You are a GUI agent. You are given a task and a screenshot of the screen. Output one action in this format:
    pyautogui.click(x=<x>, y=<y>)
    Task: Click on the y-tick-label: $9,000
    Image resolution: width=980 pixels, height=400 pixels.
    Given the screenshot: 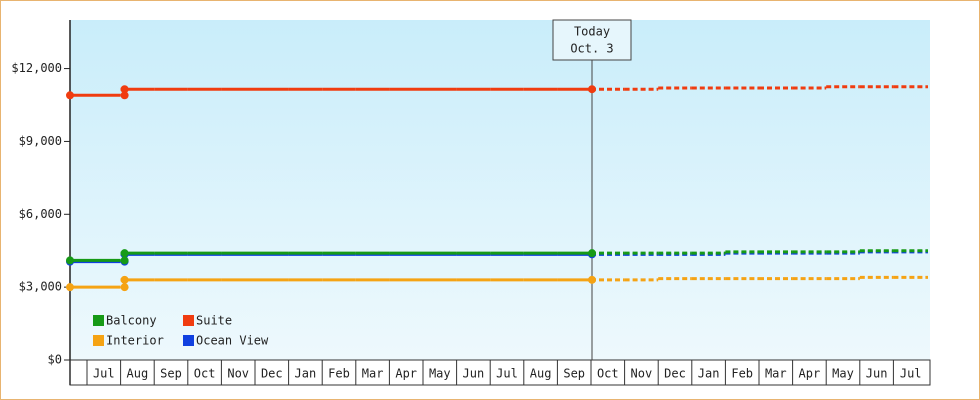 What is the action you would take?
    pyautogui.click(x=40, y=141)
    